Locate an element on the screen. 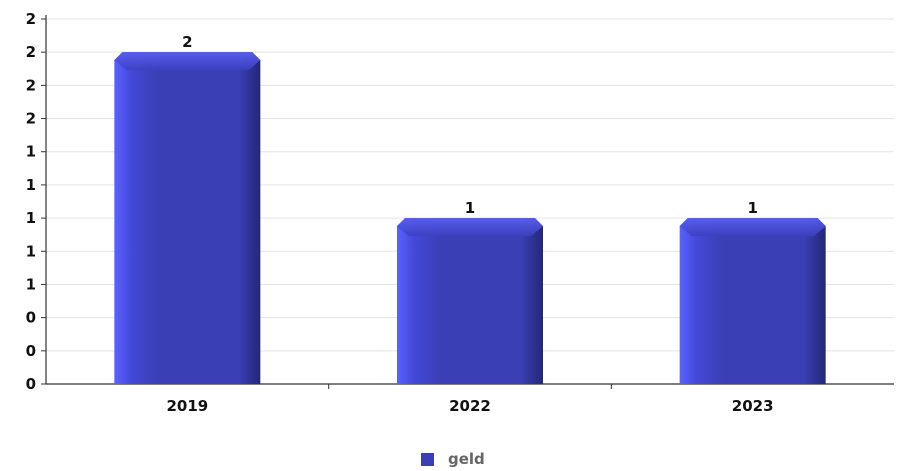  x-tick-label: 2023 is located at coordinates (753, 406).